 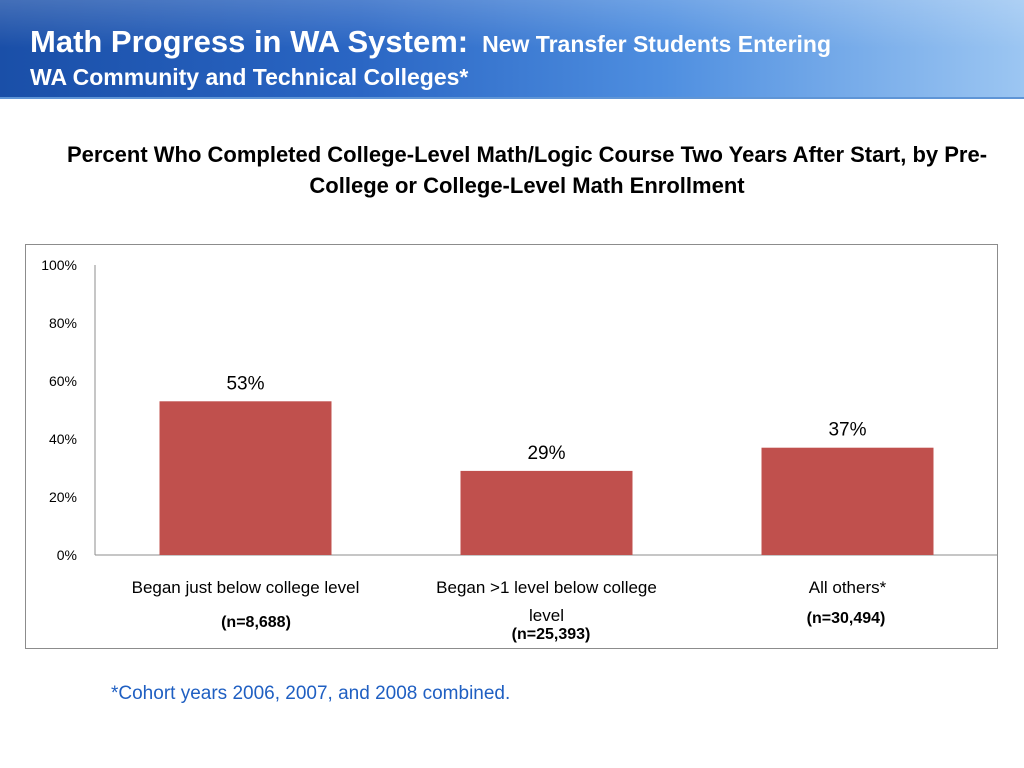 I want to click on sample-size-label: (n=8,688), so click(x=256, y=622).